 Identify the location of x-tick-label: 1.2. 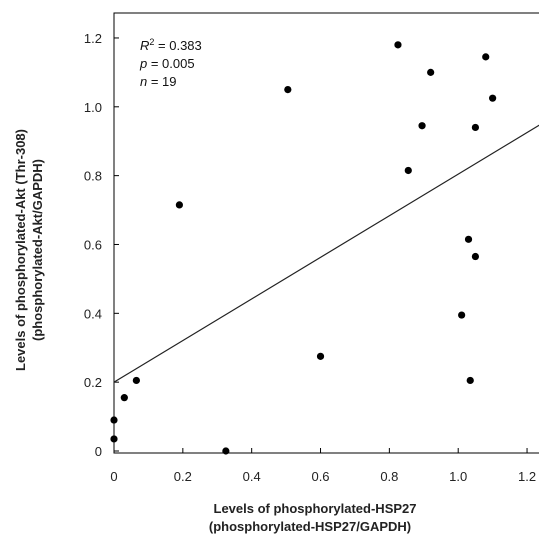
(527, 476).